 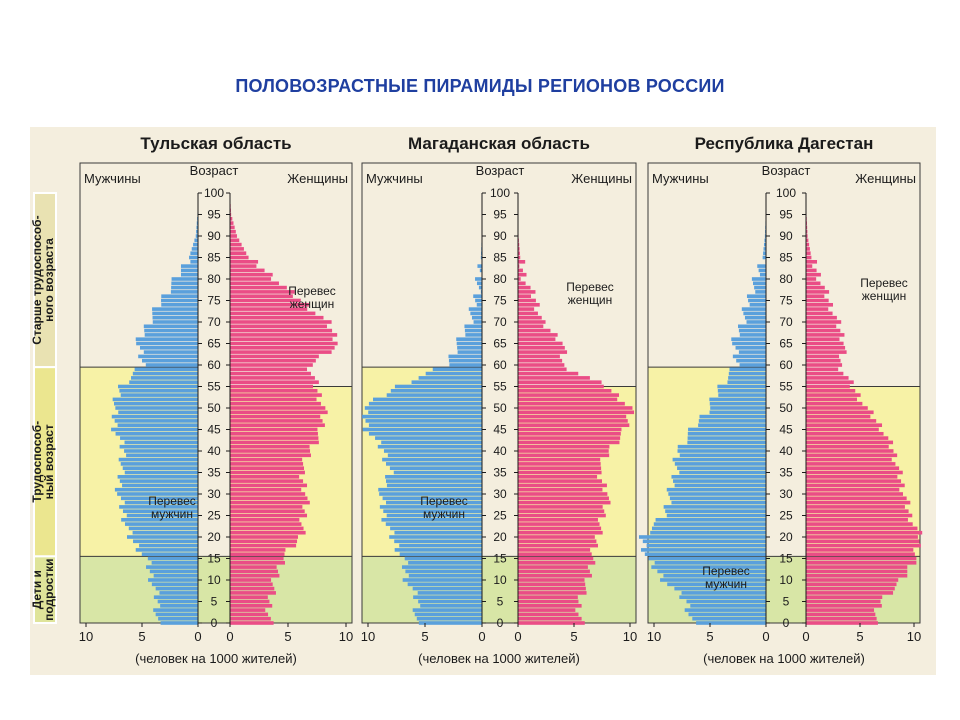 I want to click on panel-title: Республика Дагестан, so click(x=784, y=143).